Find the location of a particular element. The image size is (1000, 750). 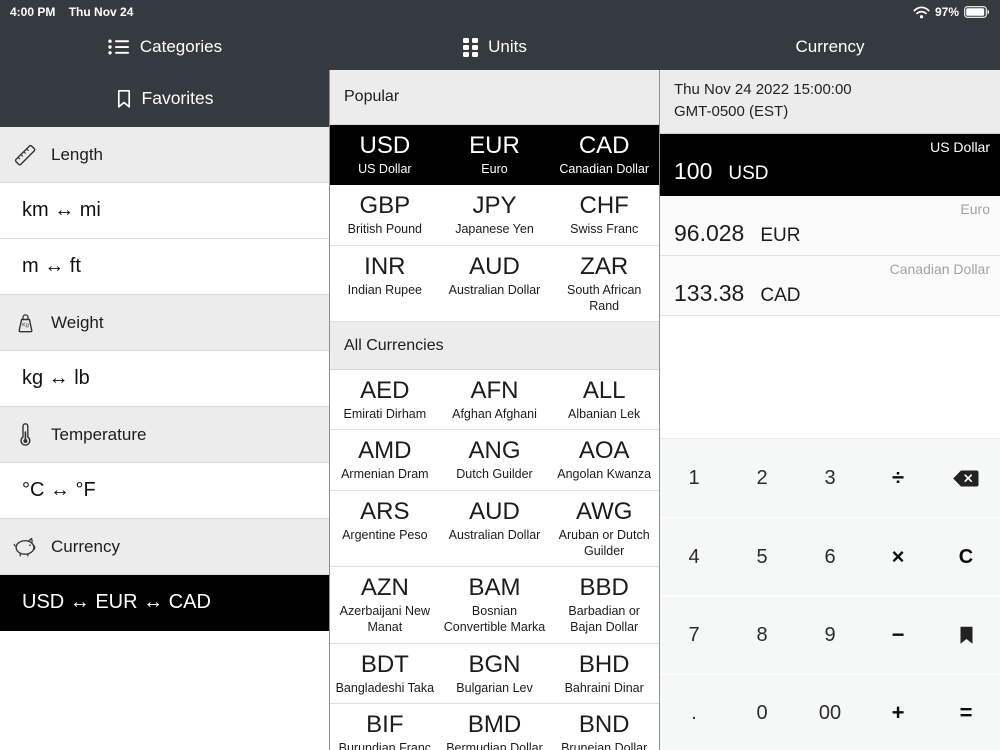

thermometer-icon is located at coordinates (25, 435).